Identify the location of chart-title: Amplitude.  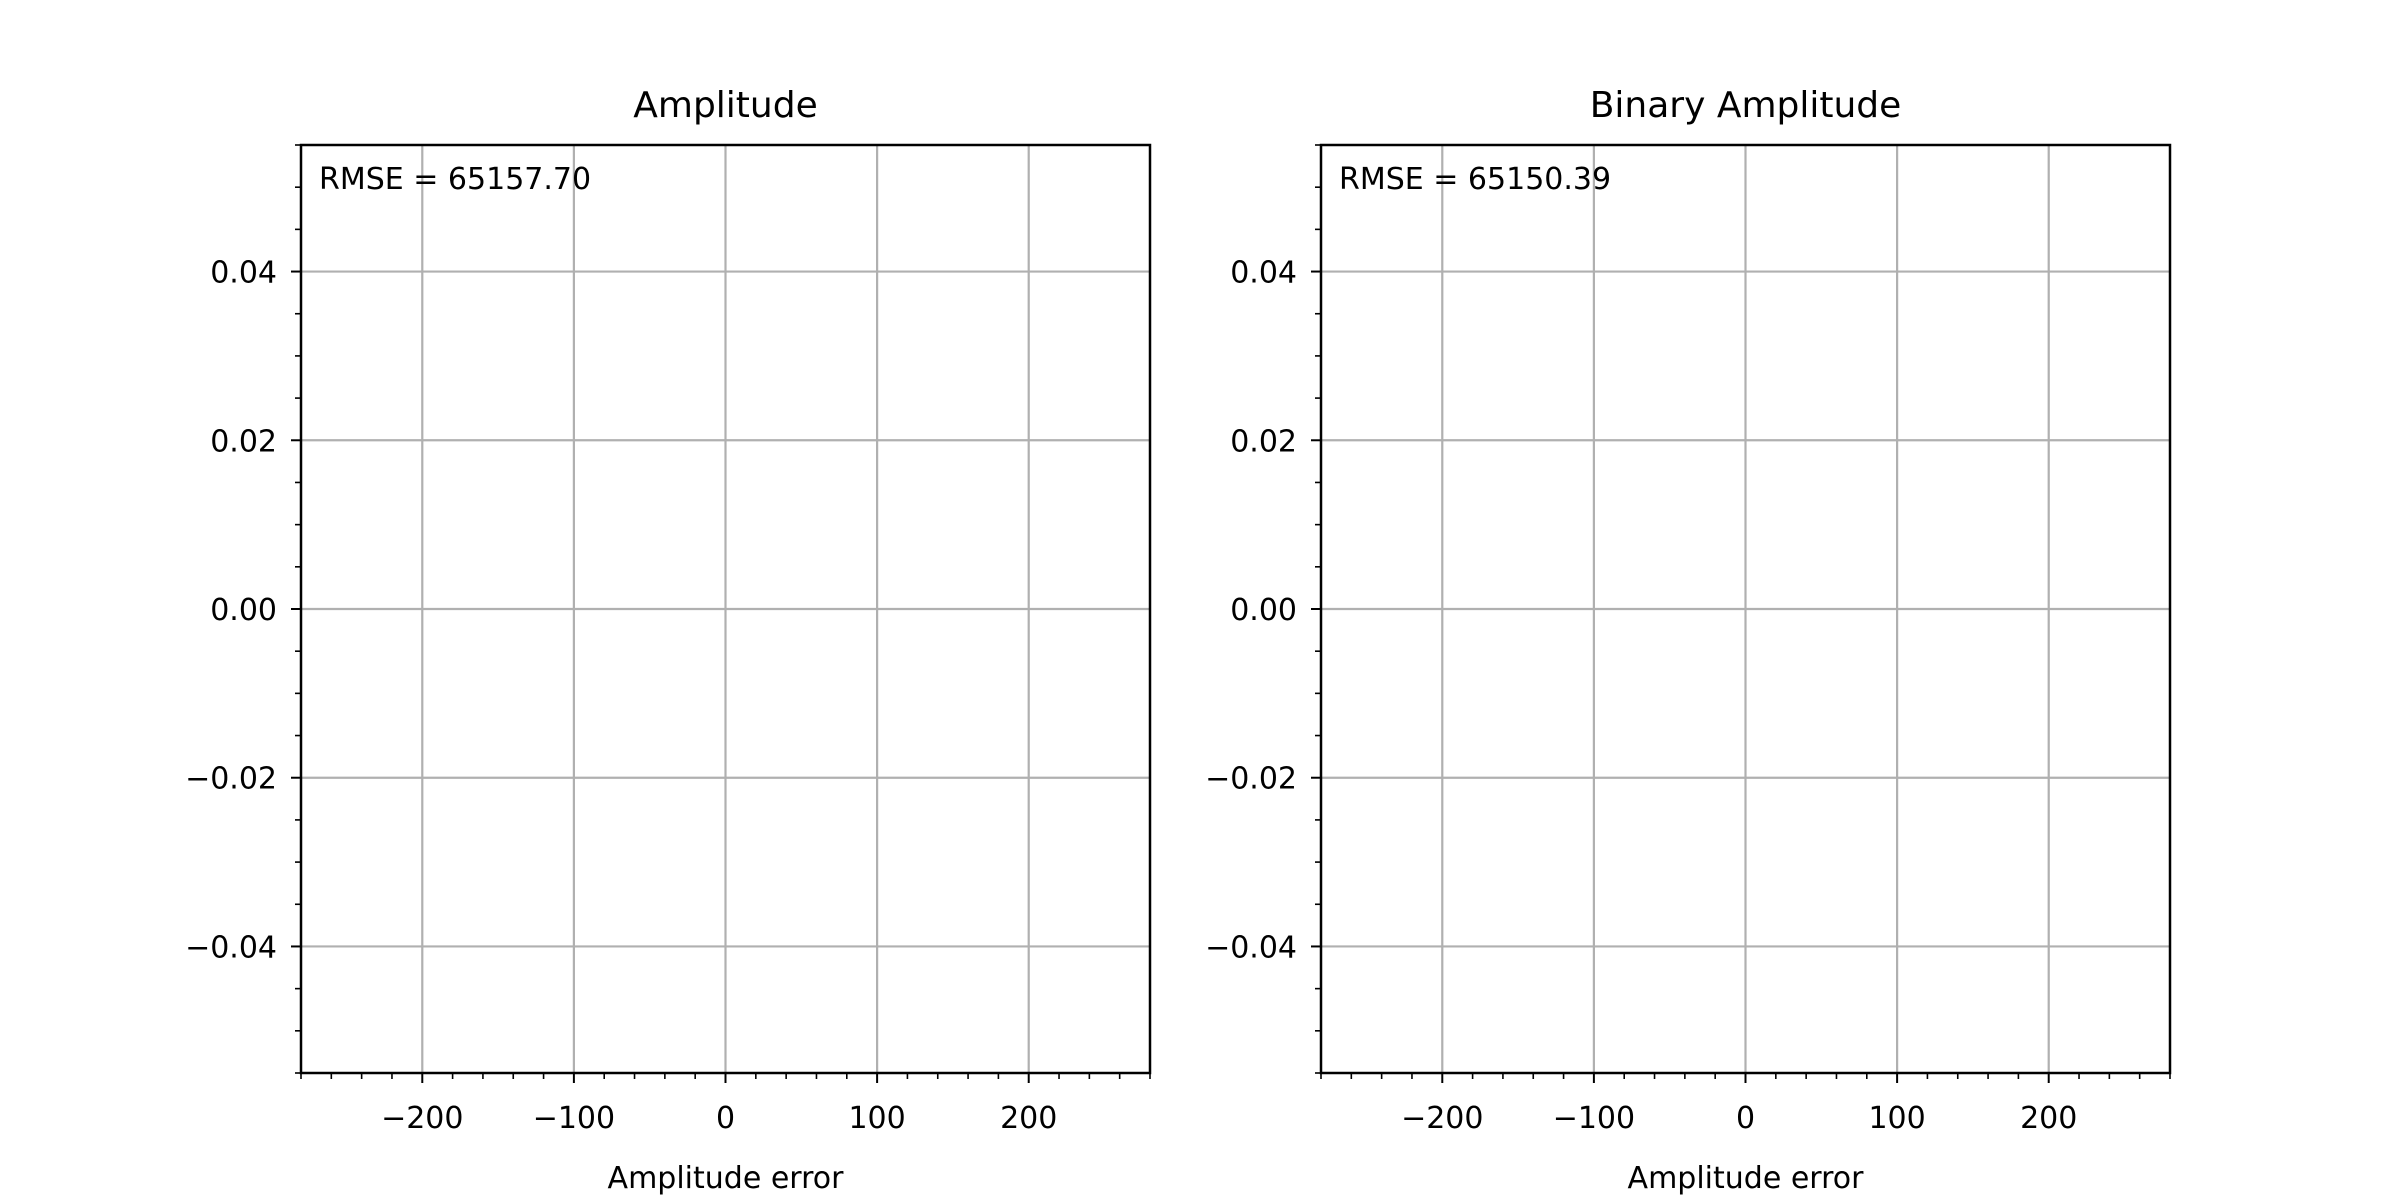
(725, 105).